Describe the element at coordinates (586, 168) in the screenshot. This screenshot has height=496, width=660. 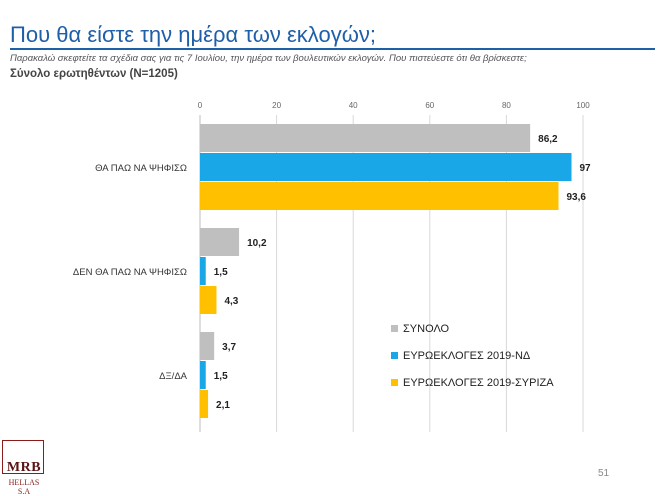
I see `data-label: 97` at that location.